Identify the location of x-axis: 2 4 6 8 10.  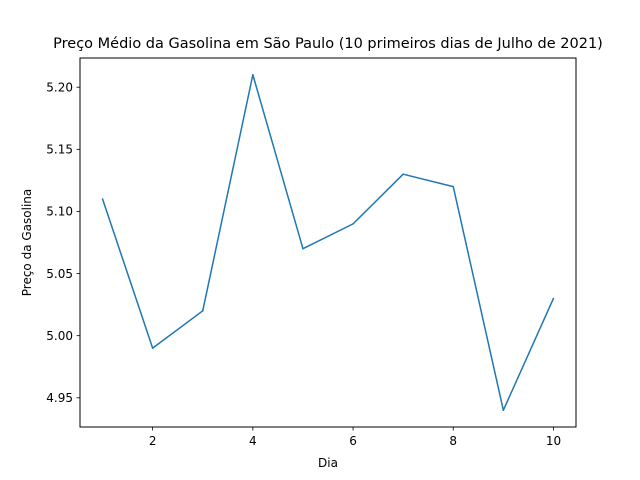
(355, 437).